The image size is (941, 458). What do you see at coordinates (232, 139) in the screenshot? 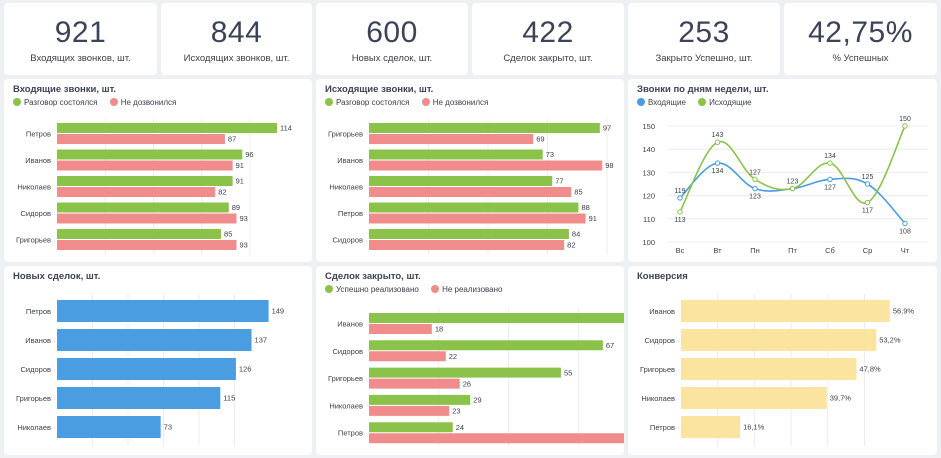
I see `data-label: 87` at bounding box center [232, 139].